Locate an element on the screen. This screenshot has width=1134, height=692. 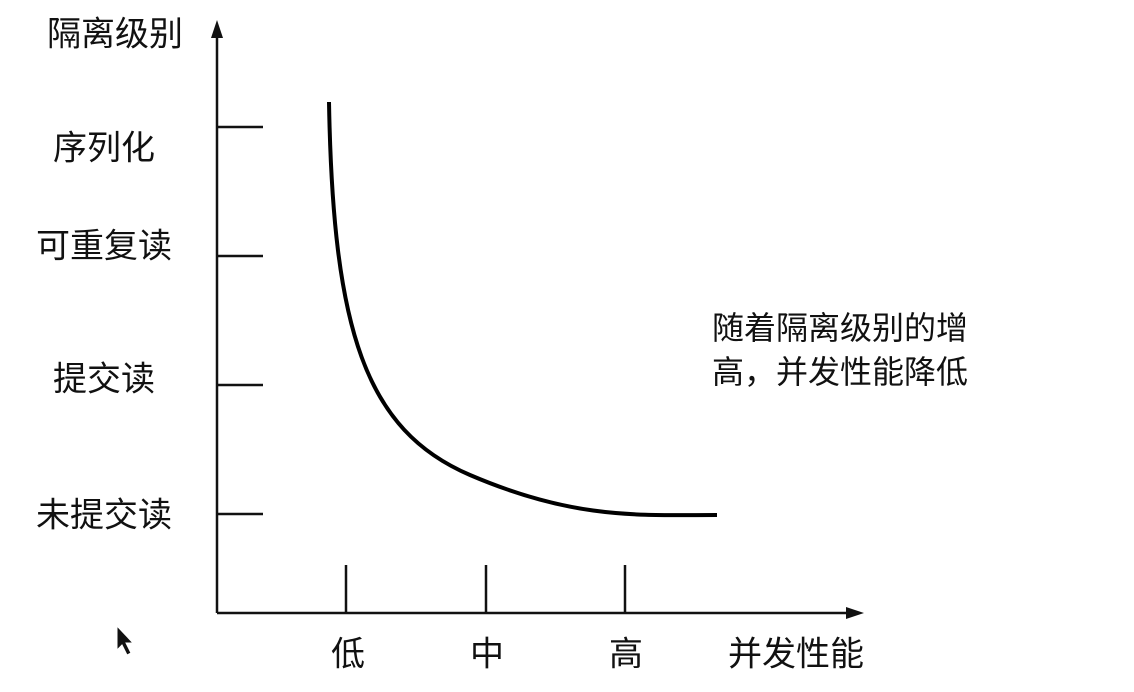
y-level-label: 序列化 is located at coordinates (104, 149).